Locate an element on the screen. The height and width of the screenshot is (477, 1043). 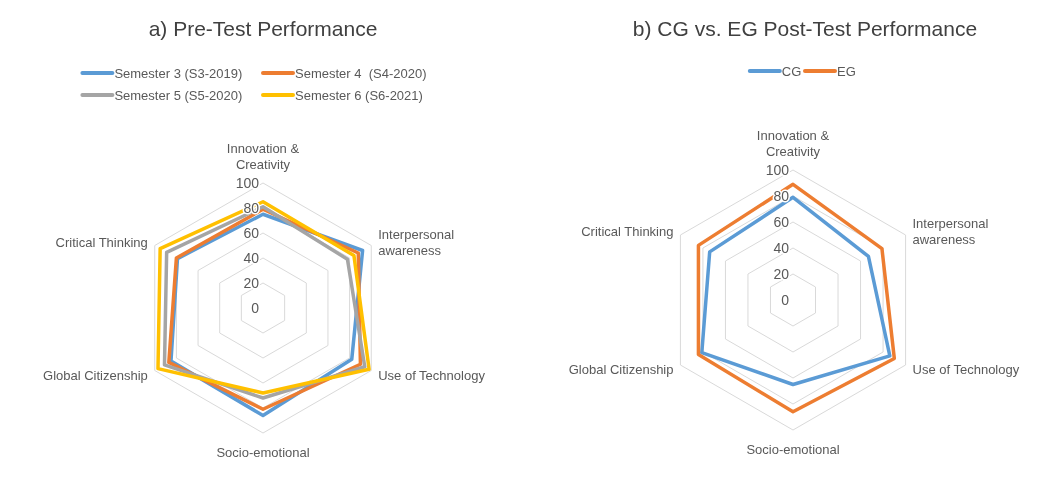
legend-label: Semester 3 (S3-2019) is located at coordinates (178, 73).